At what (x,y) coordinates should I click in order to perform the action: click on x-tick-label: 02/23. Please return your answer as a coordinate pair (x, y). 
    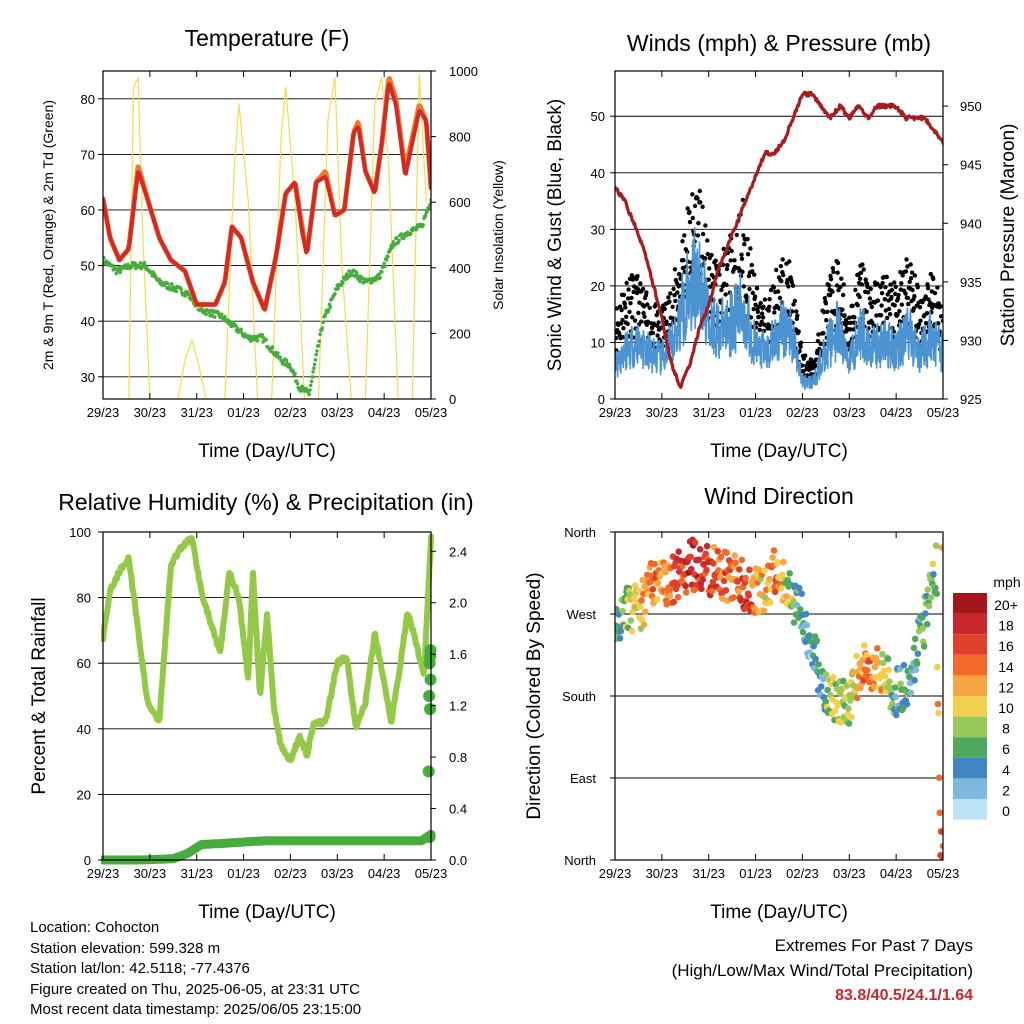
    Looking at the image, I should click on (802, 873).